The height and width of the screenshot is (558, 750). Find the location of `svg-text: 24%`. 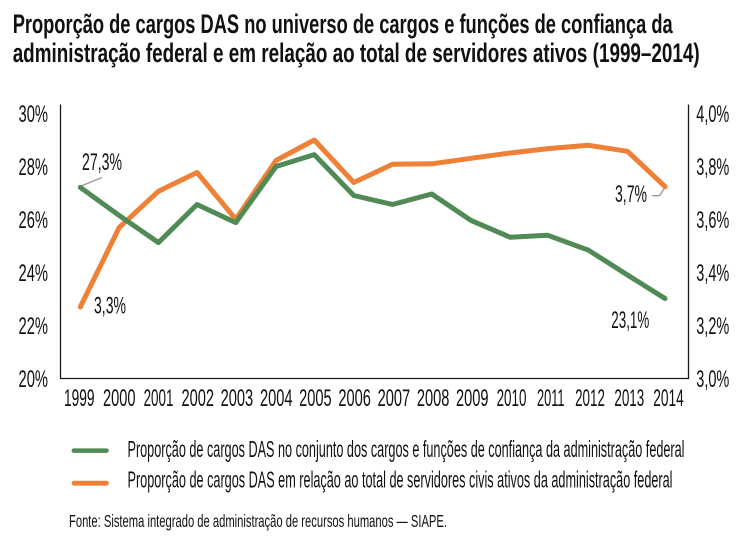

svg-text: 24% is located at coordinates (34, 273).